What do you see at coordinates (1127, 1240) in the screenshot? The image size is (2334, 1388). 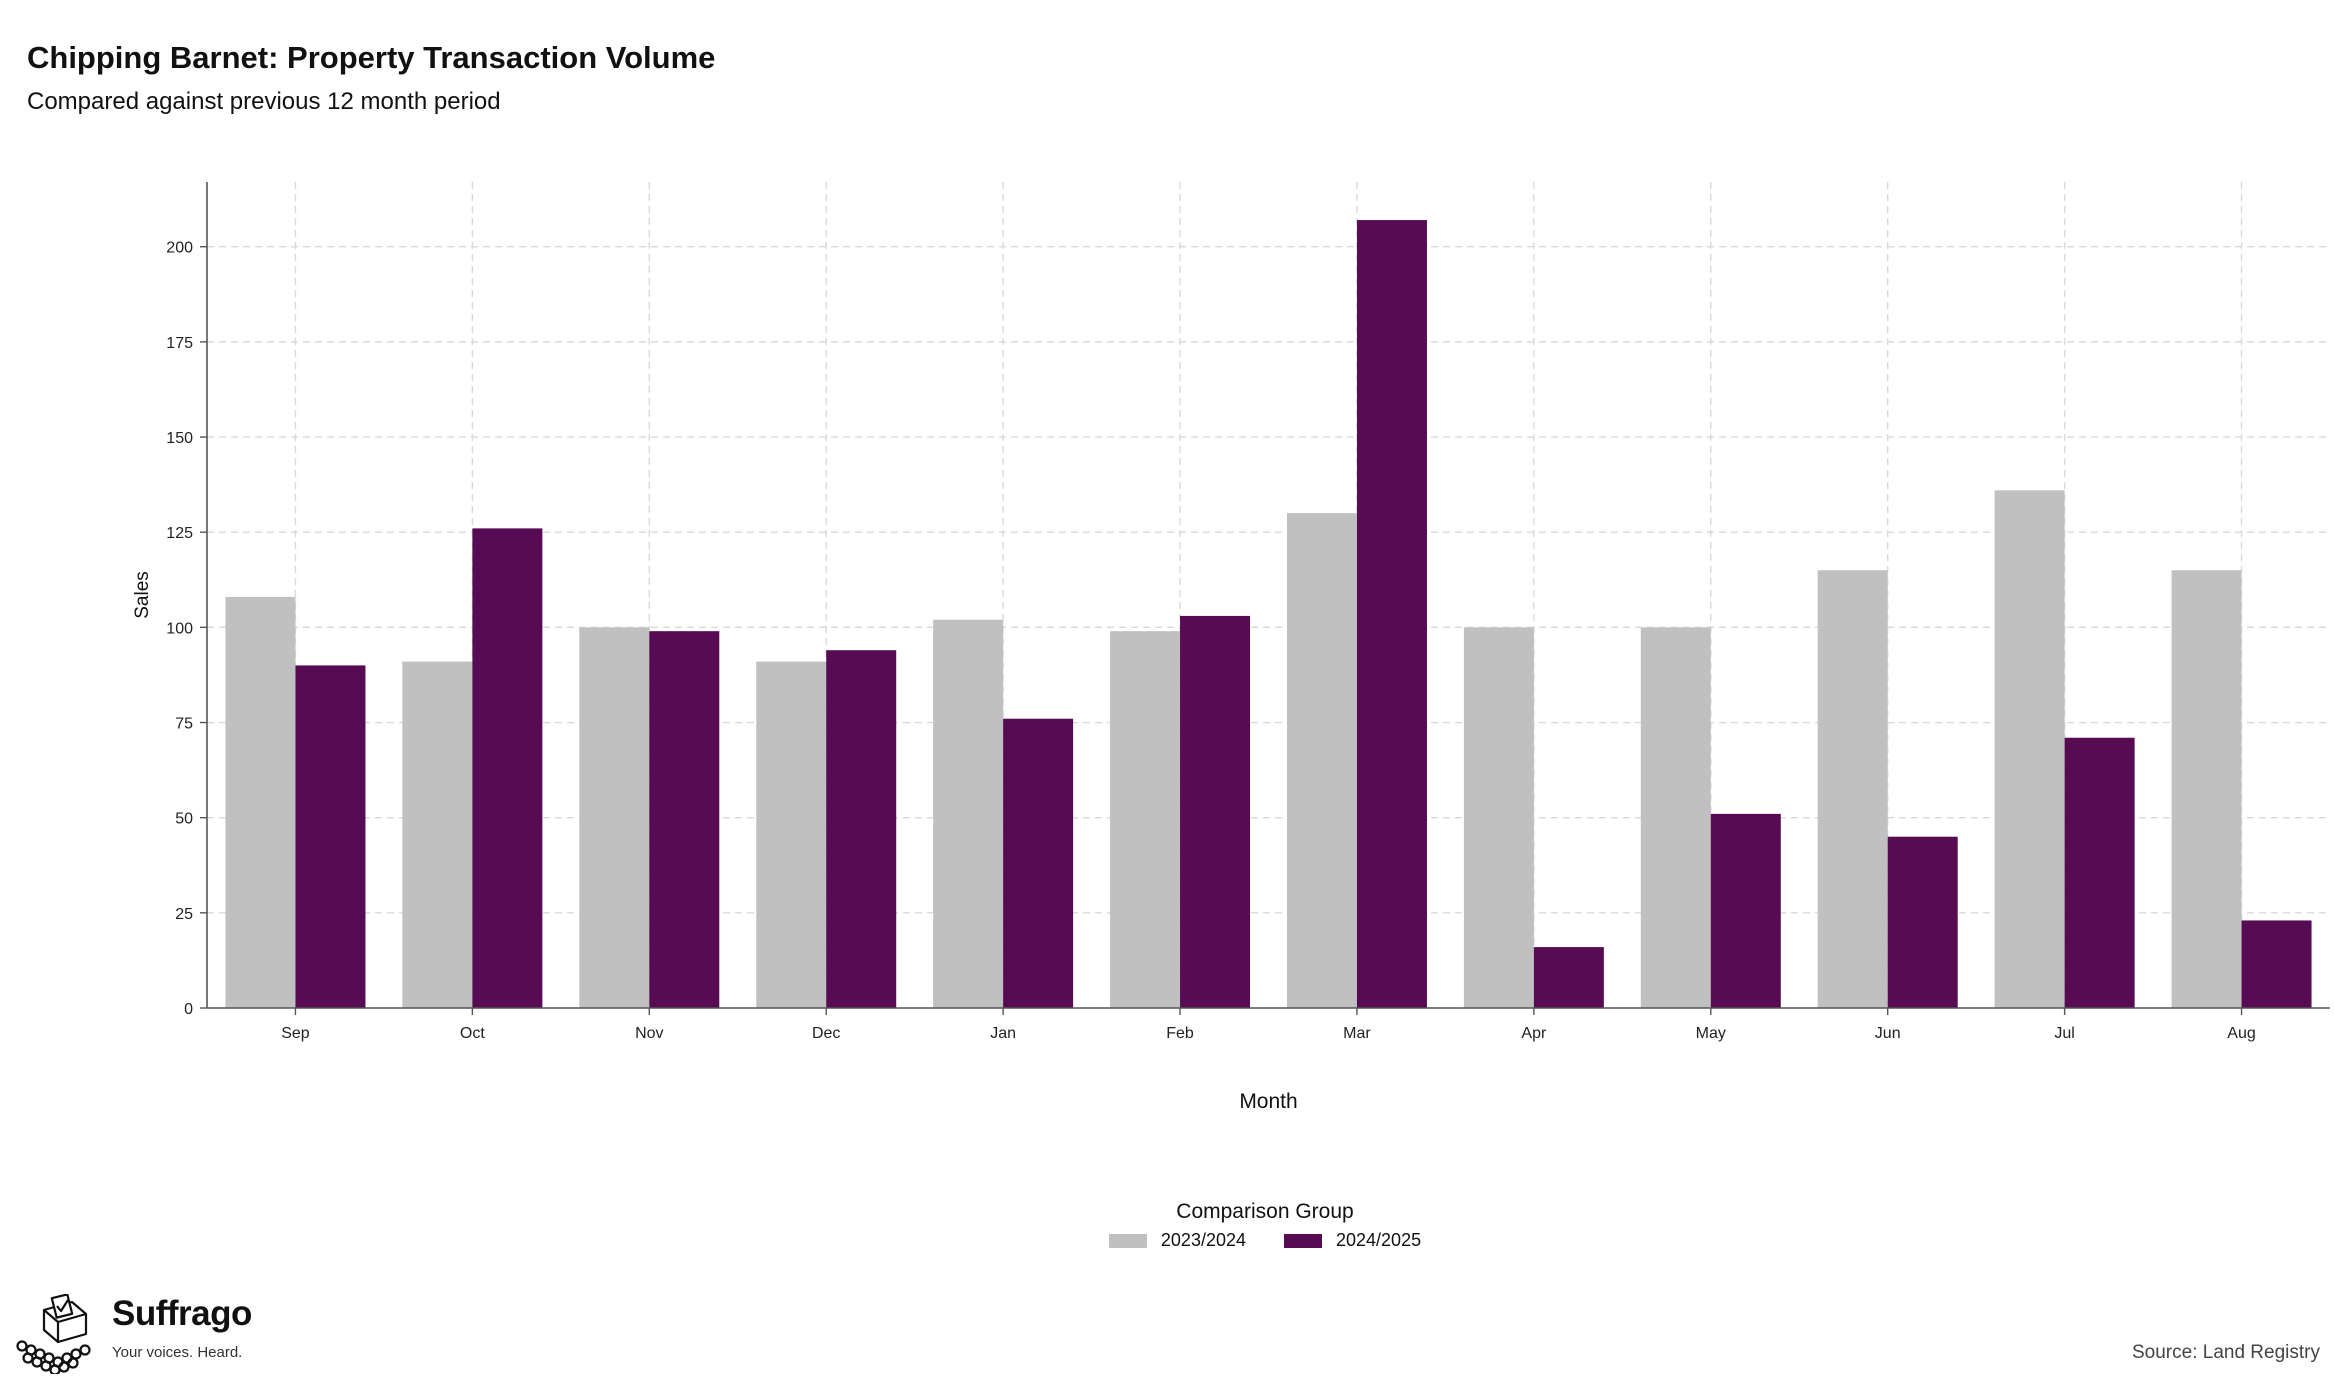 I see `legend-swatch-2023-2024` at bounding box center [1127, 1240].